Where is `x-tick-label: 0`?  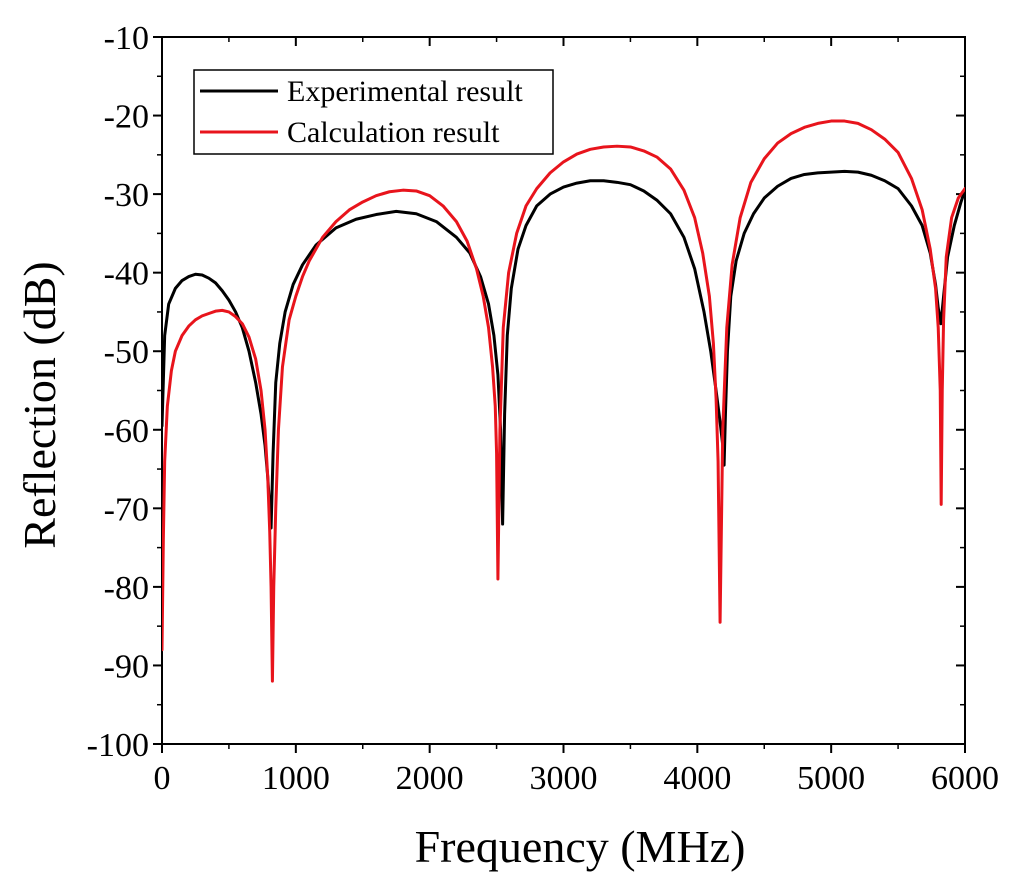
x-tick-label: 0 is located at coordinates (162, 778).